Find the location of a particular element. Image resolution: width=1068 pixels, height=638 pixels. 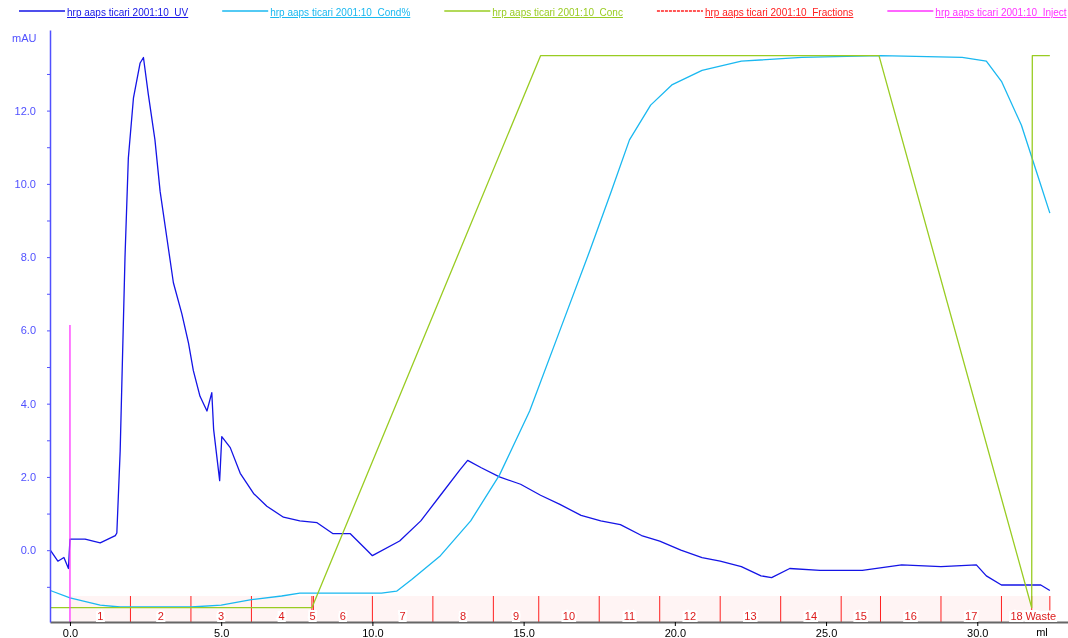

band-label: 7 is located at coordinates (402, 616).